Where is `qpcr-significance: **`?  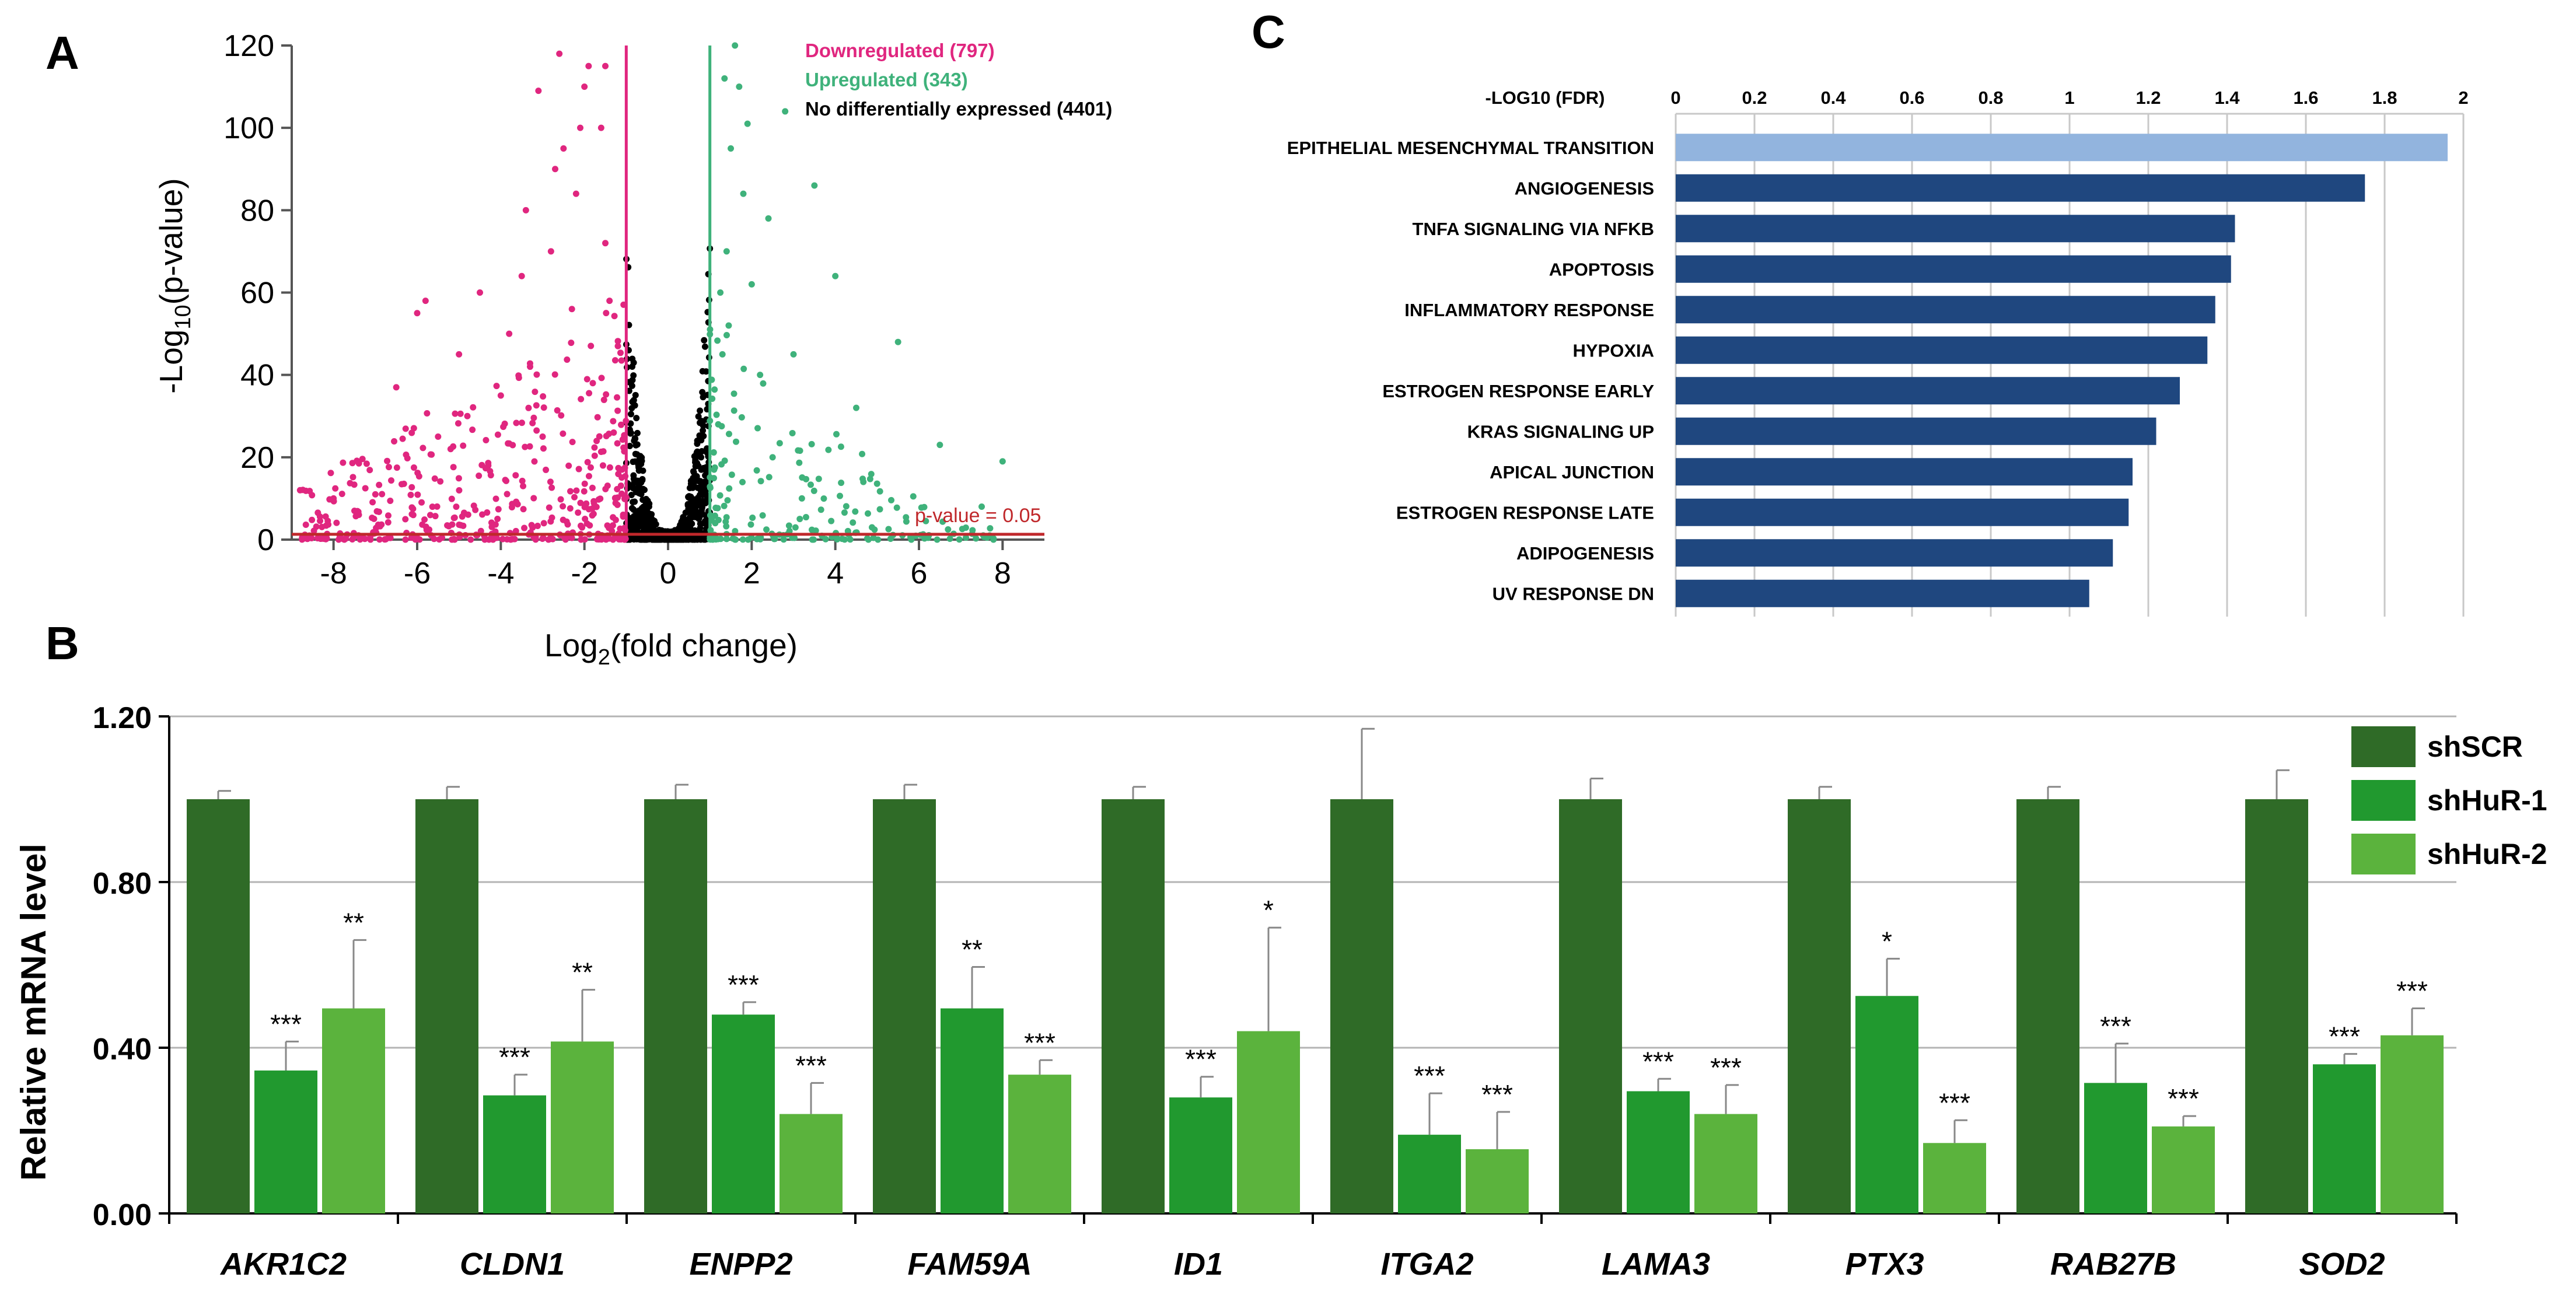 qpcr-significance: ** is located at coordinates (972, 950).